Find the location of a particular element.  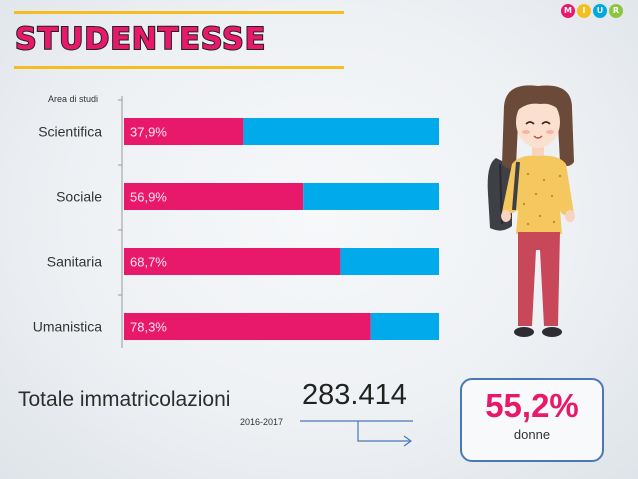

total-enrollments-year: 2016-2017 is located at coordinates (262, 422).